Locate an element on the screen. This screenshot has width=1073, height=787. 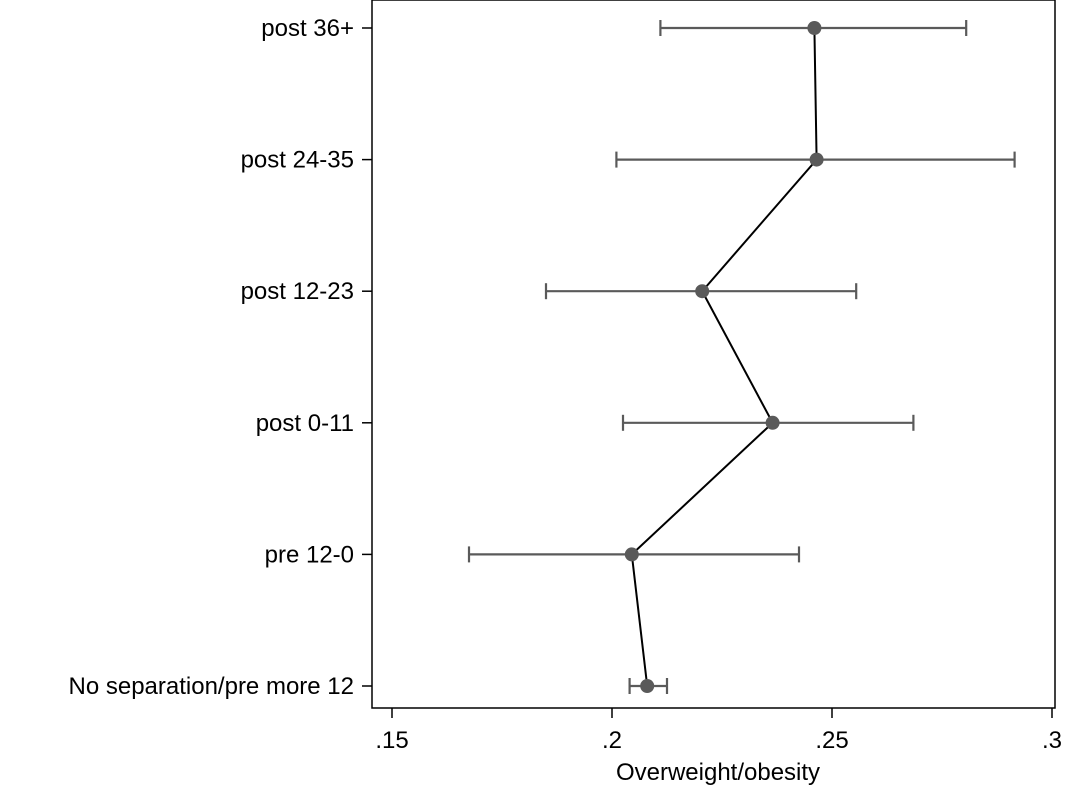
y-tick-label-3: post 0-11 is located at coordinates (305, 423).